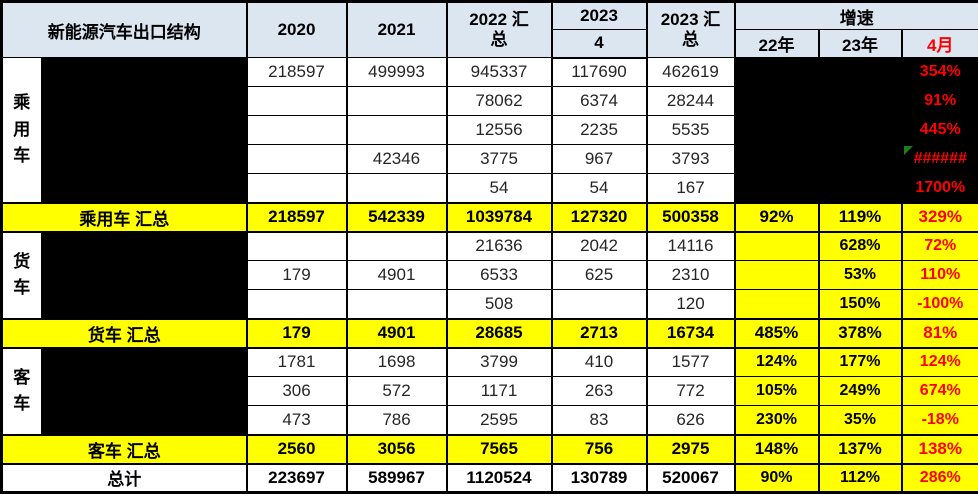 This screenshot has width=978, height=494. Describe the element at coordinates (940, 478) in the screenshot. I see `total-growth-cell: 286%` at that location.